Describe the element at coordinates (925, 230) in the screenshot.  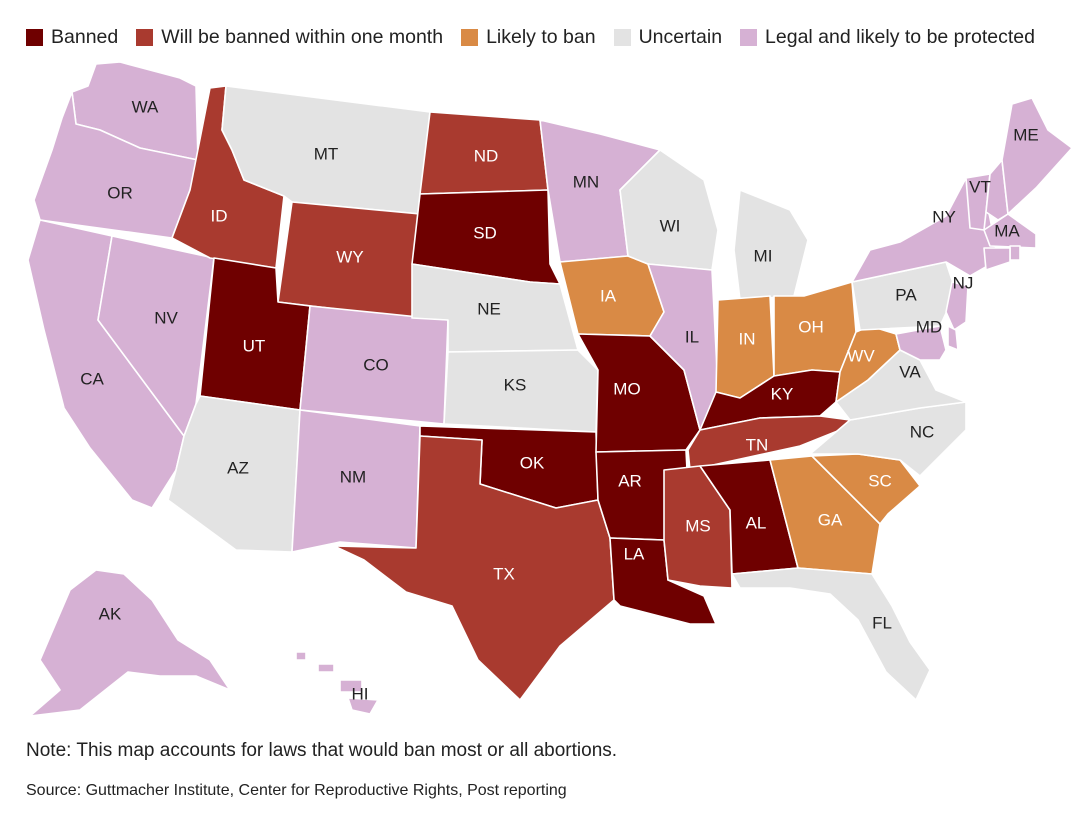
I see `state-ny` at that location.